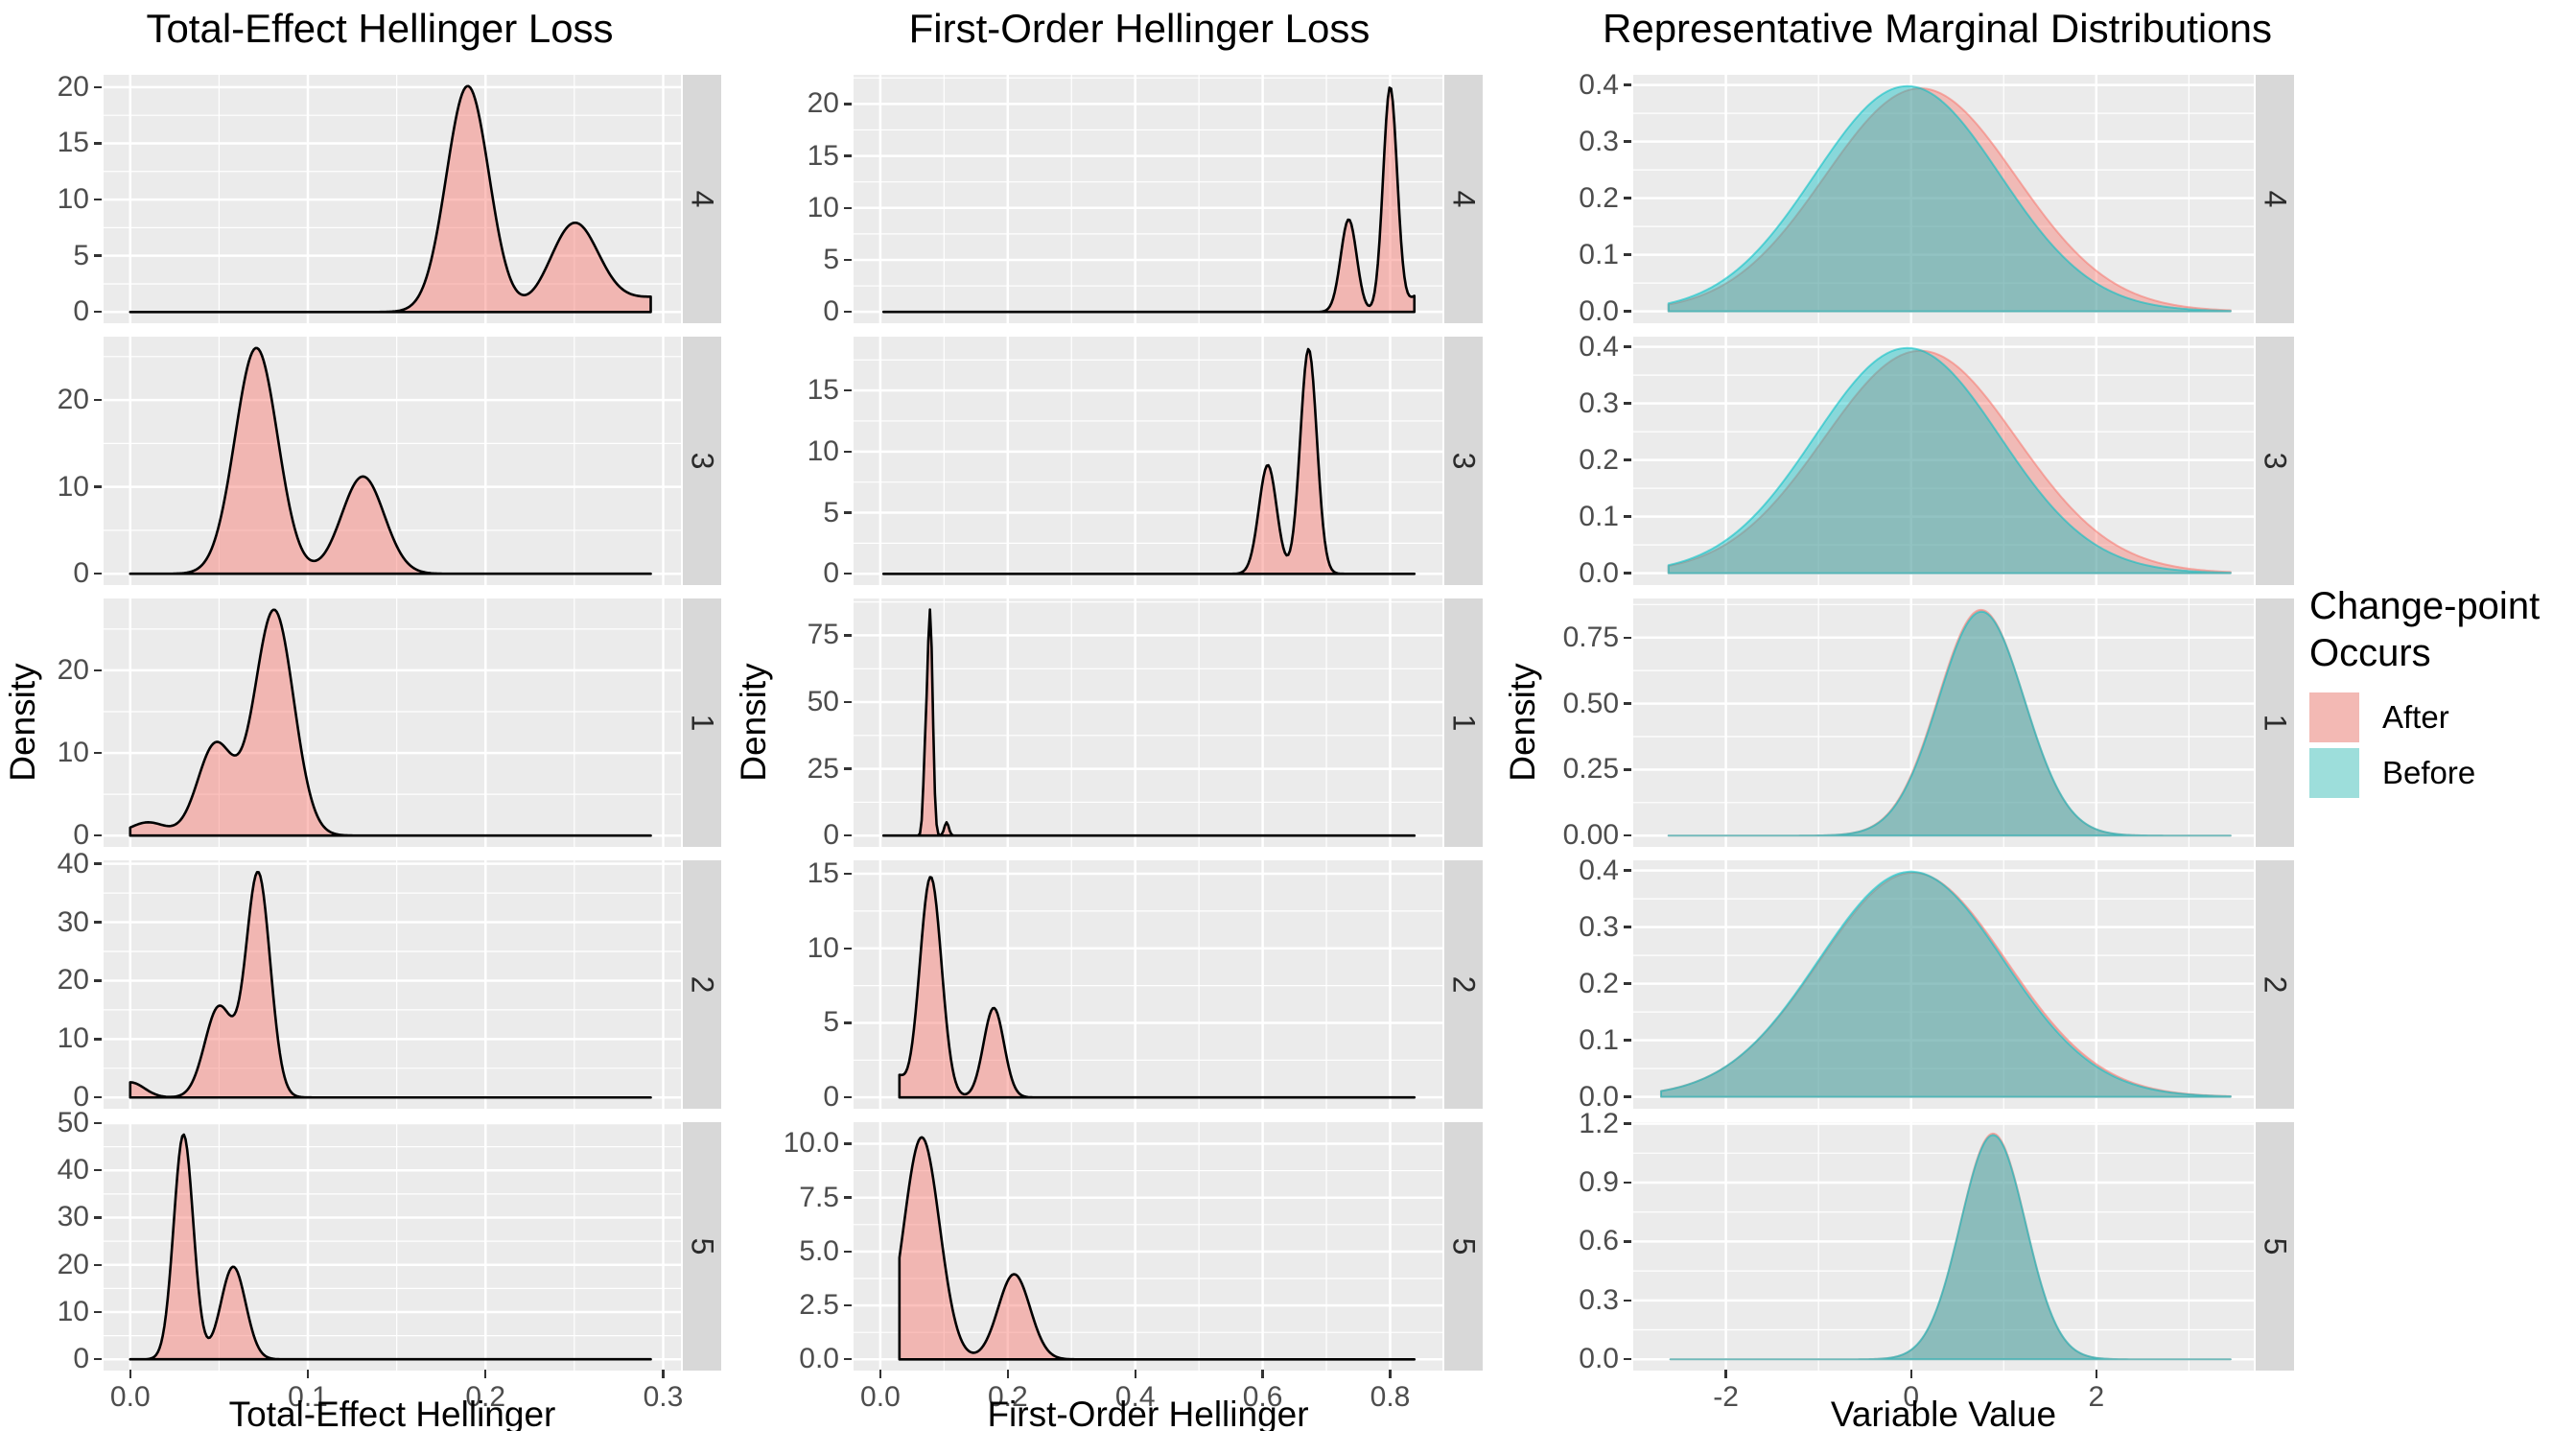 The width and height of the screenshot is (2576, 1431). I want to click on legend-label-before: Before, so click(2429, 772).